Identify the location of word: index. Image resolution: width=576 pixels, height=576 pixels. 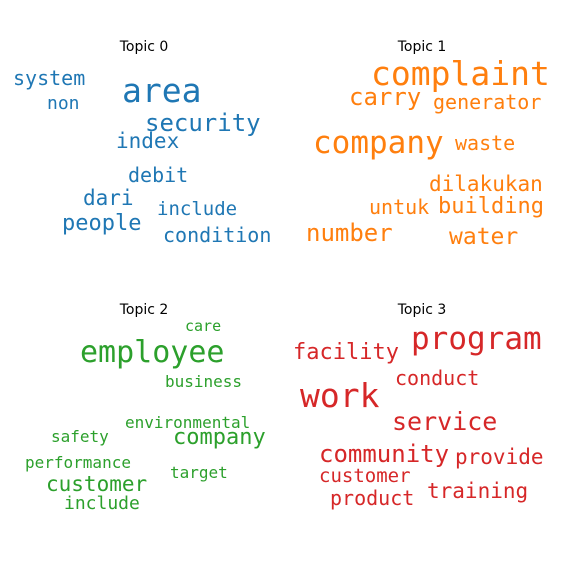
(148, 141).